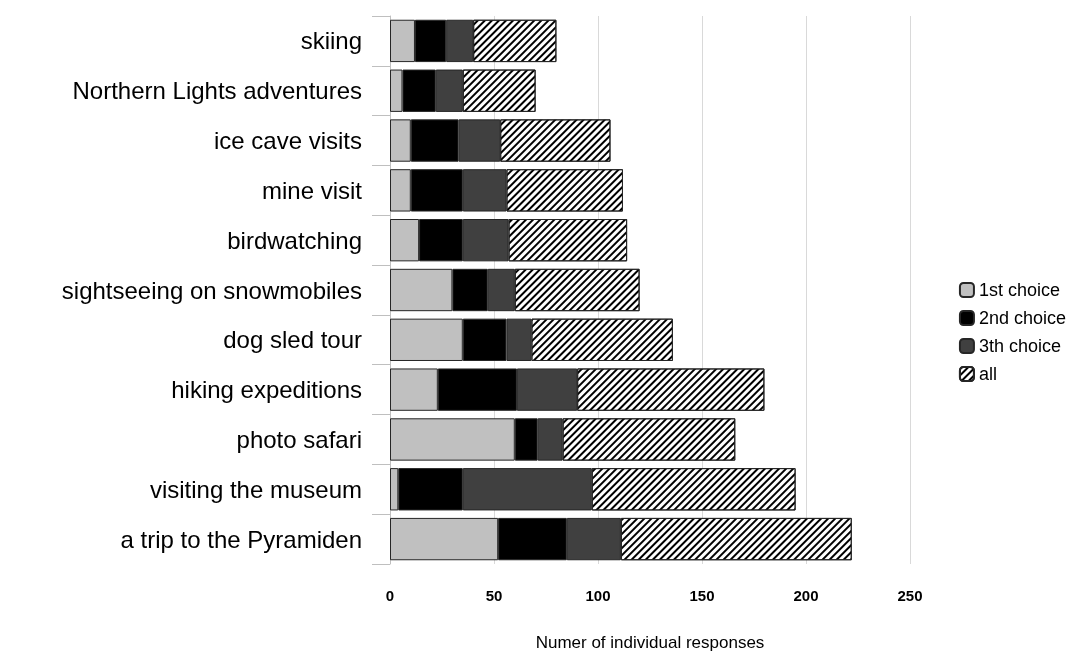  What do you see at coordinates (287, 141) in the screenshot?
I see `y-tick-label: ice cave visits` at bounding box center [287, 141].